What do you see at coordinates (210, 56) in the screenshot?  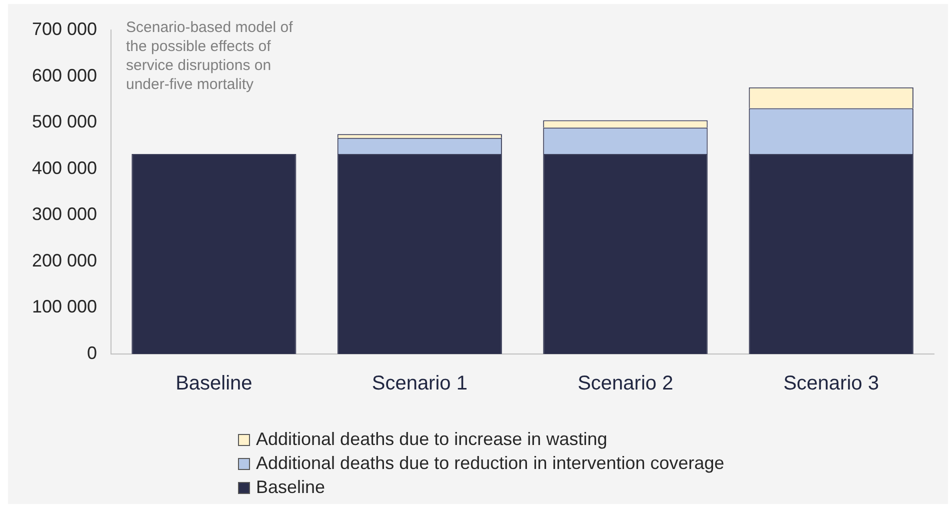 I see `annotation: Scenario-based model of the possible effects of service disruptions on under-five mortality` at bounding box center [210, 56].